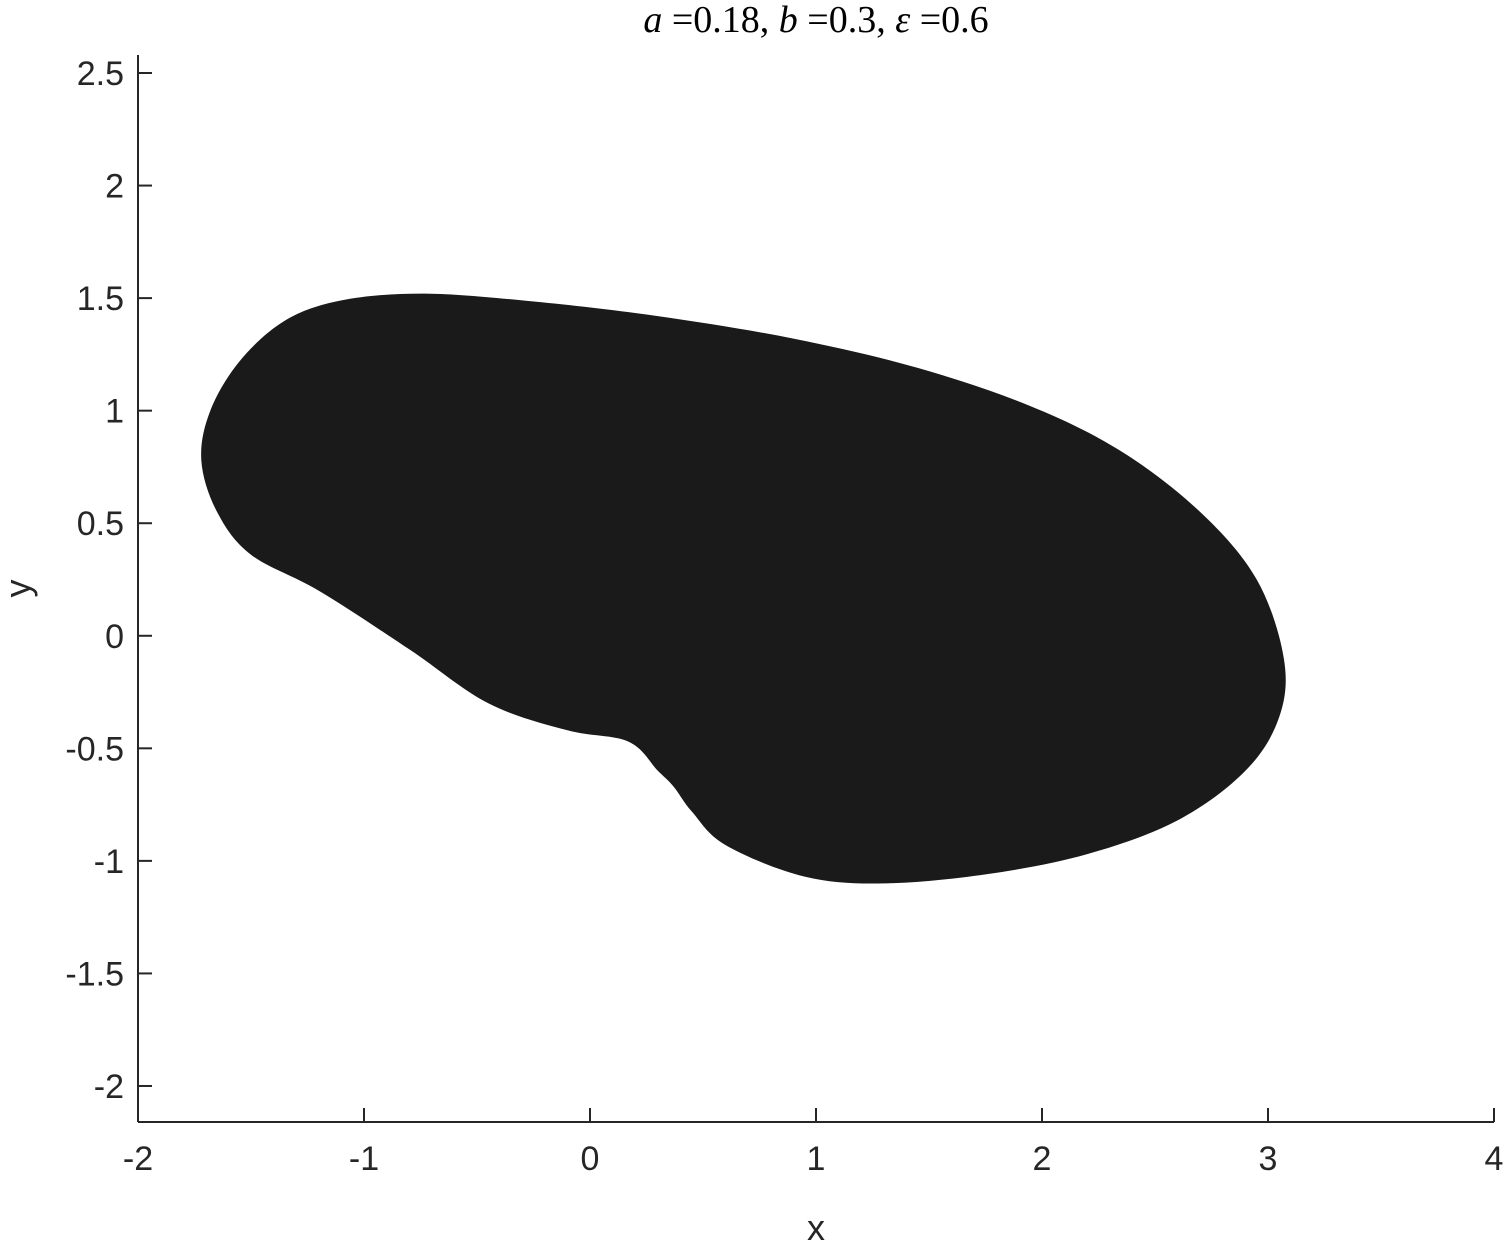 The height and width of the screenshot is (1245, 1506). What do you see at coordinates (19, 589) in the screenshot?
I see `y-axis-label: y` at bounding box center [19, 589].